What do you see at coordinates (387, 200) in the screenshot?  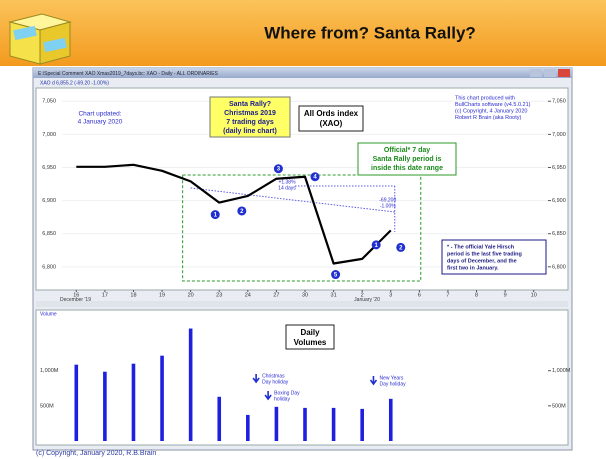 I see `annotation-text: -69.200` at bounding box center [387, 200].